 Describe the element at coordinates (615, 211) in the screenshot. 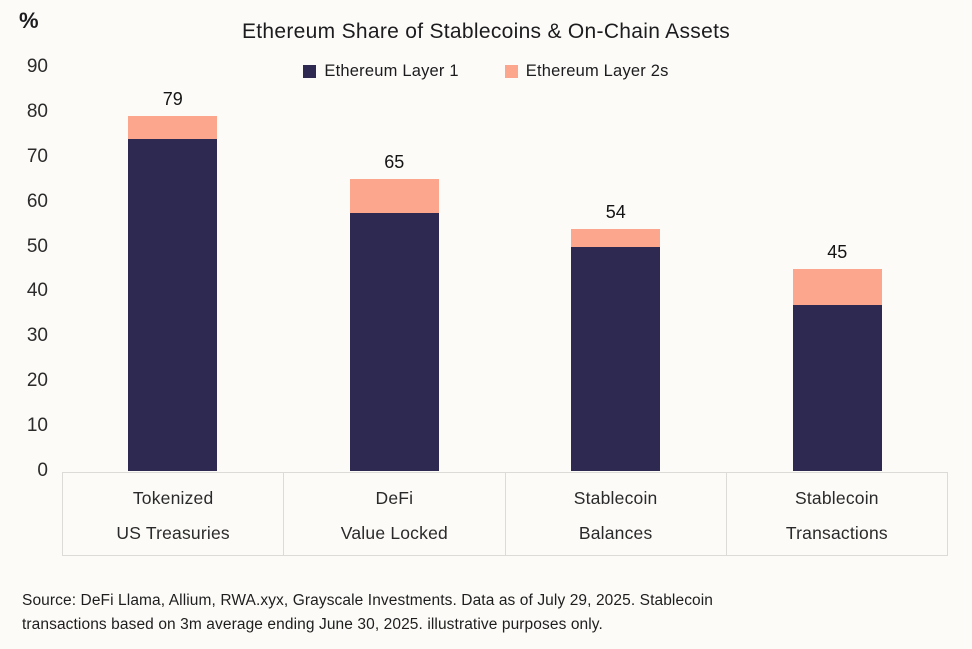

I see `bar-total-label: 54` at that location.